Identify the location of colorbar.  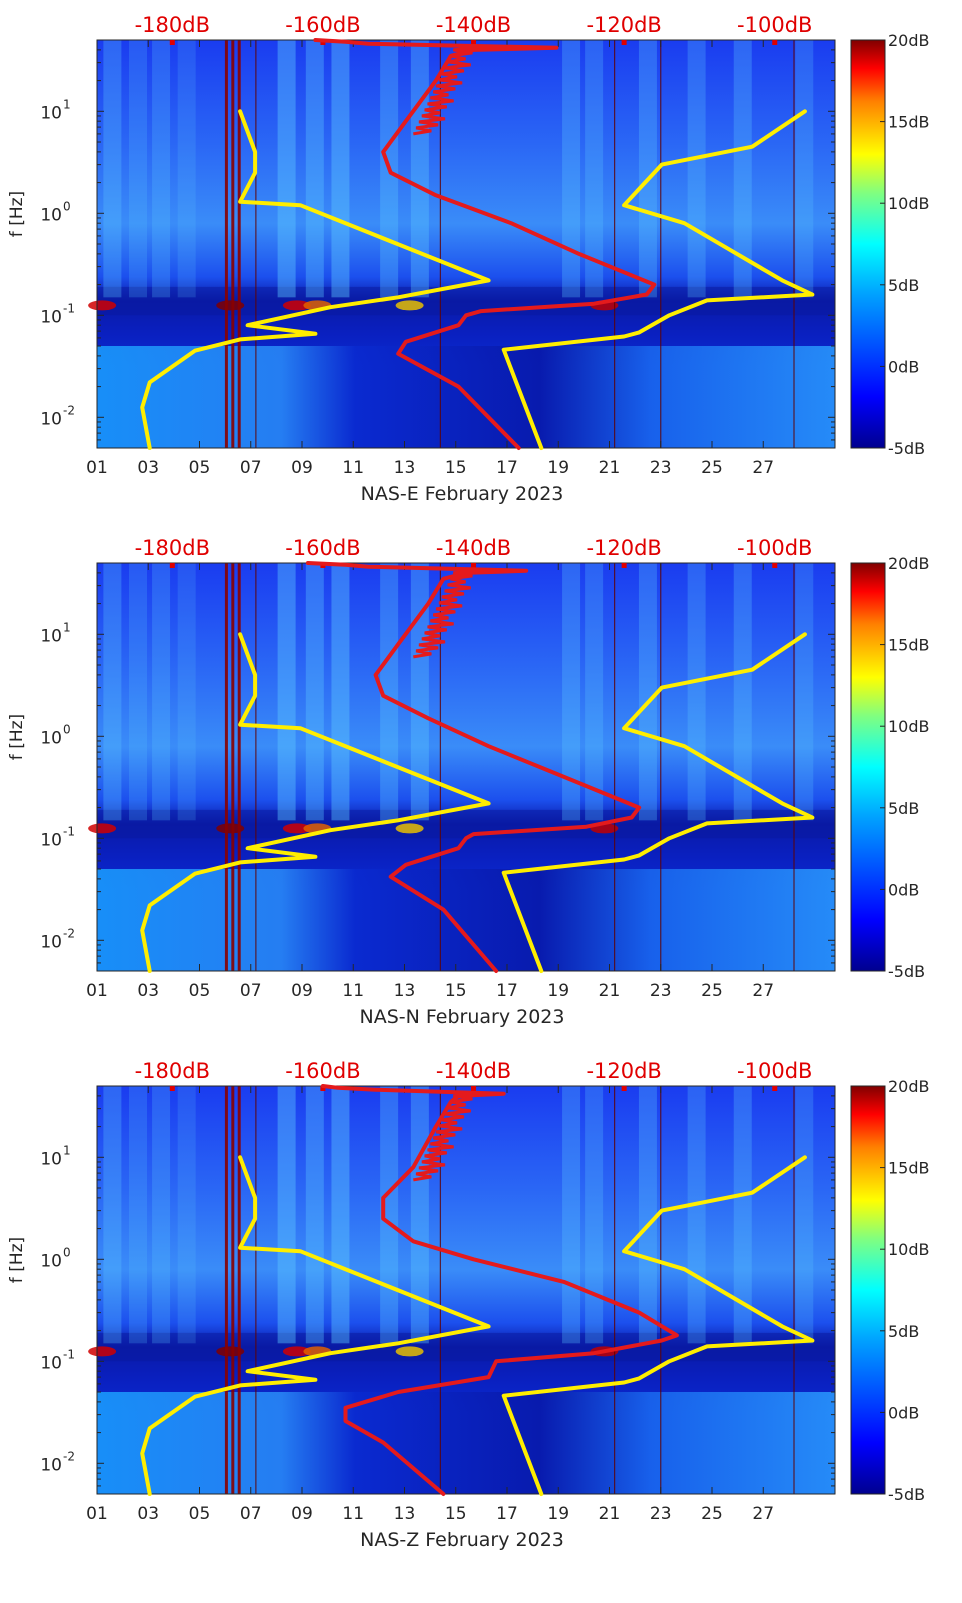
(868, 767).